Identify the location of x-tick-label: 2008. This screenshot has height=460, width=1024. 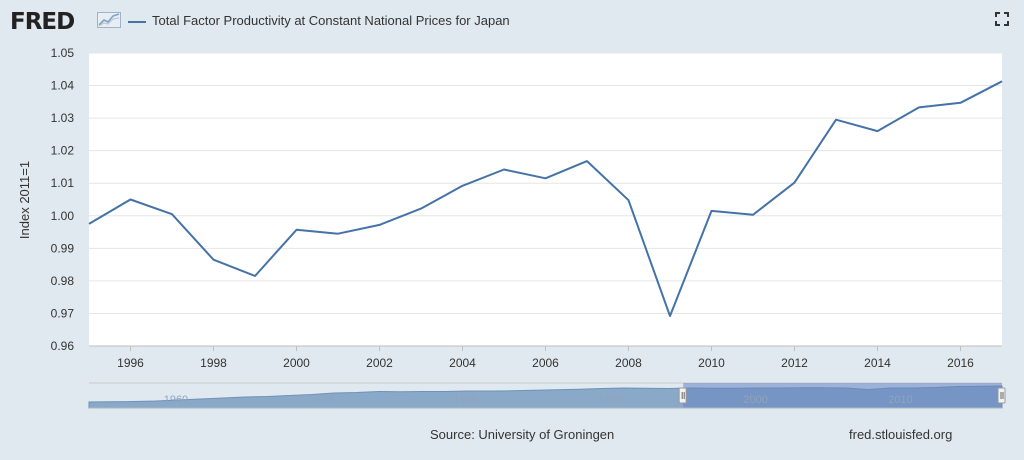
(628, 363).